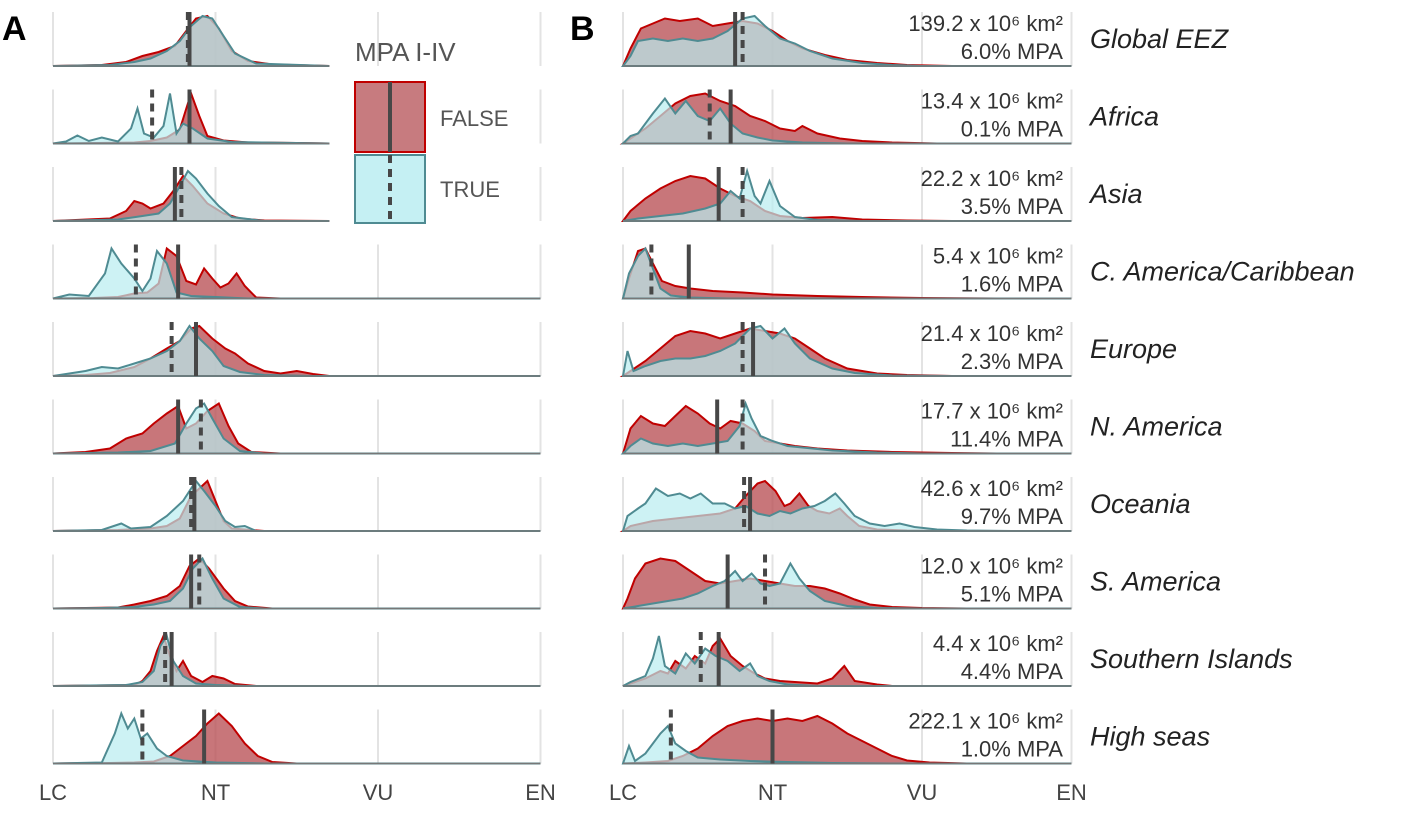 Image resolution: width=1425 pixels, height=825 pixels. I want to click on area-label: 17.7 x 10⁶ km², so click(992, 411).